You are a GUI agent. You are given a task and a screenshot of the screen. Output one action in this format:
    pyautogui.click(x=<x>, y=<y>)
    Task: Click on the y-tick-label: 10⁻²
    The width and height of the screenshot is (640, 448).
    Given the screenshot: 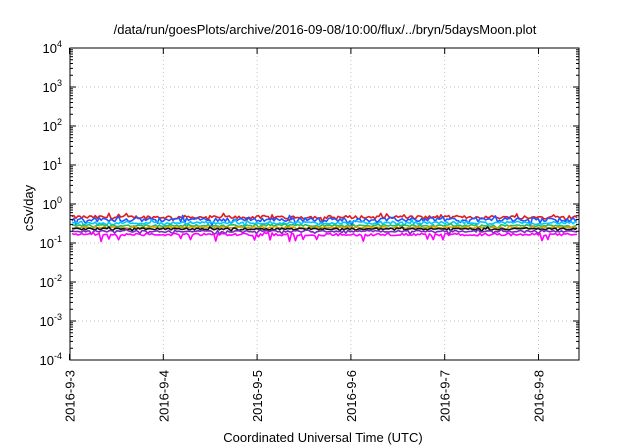 What is the action you would take?
    pyautogui.click(x=51, y=281)
    